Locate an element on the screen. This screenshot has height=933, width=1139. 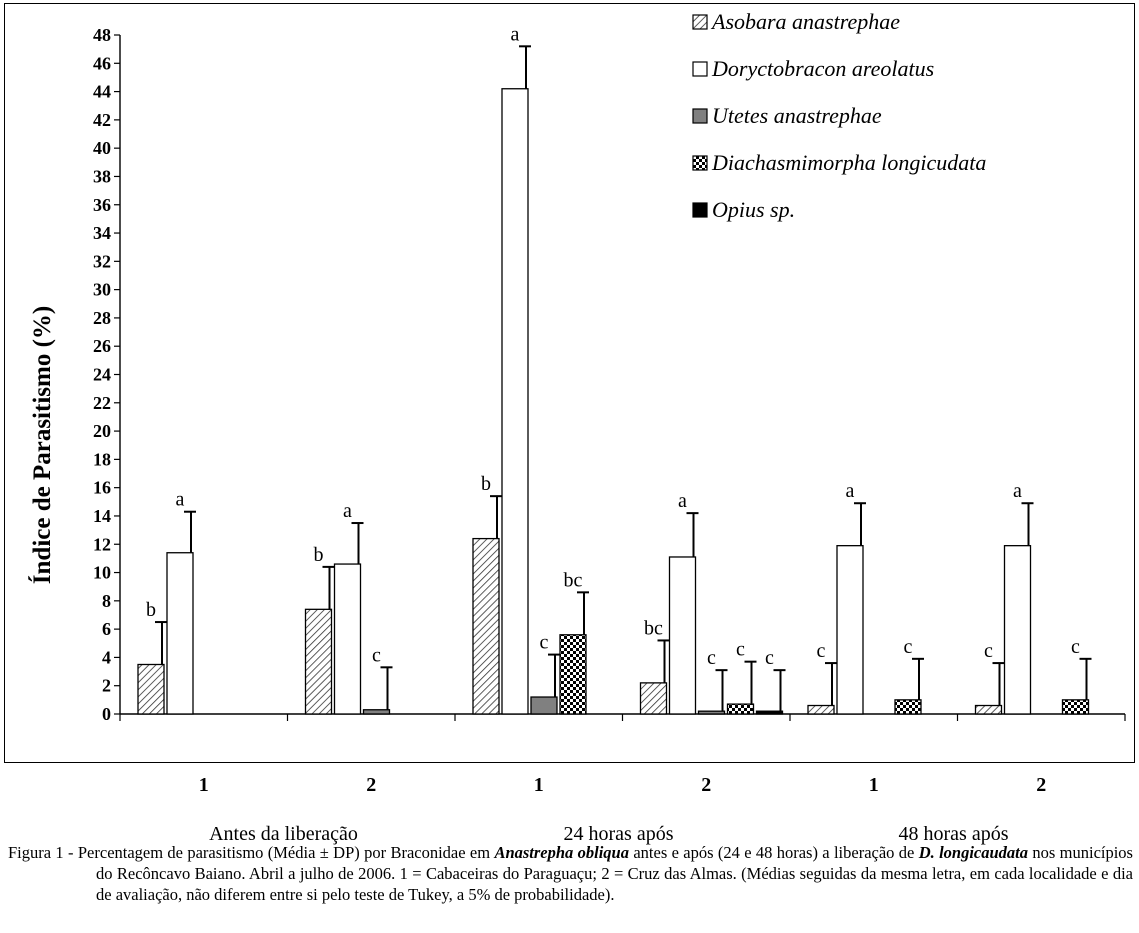
y-tick-label: 6 is located at coordinates (106, 629).